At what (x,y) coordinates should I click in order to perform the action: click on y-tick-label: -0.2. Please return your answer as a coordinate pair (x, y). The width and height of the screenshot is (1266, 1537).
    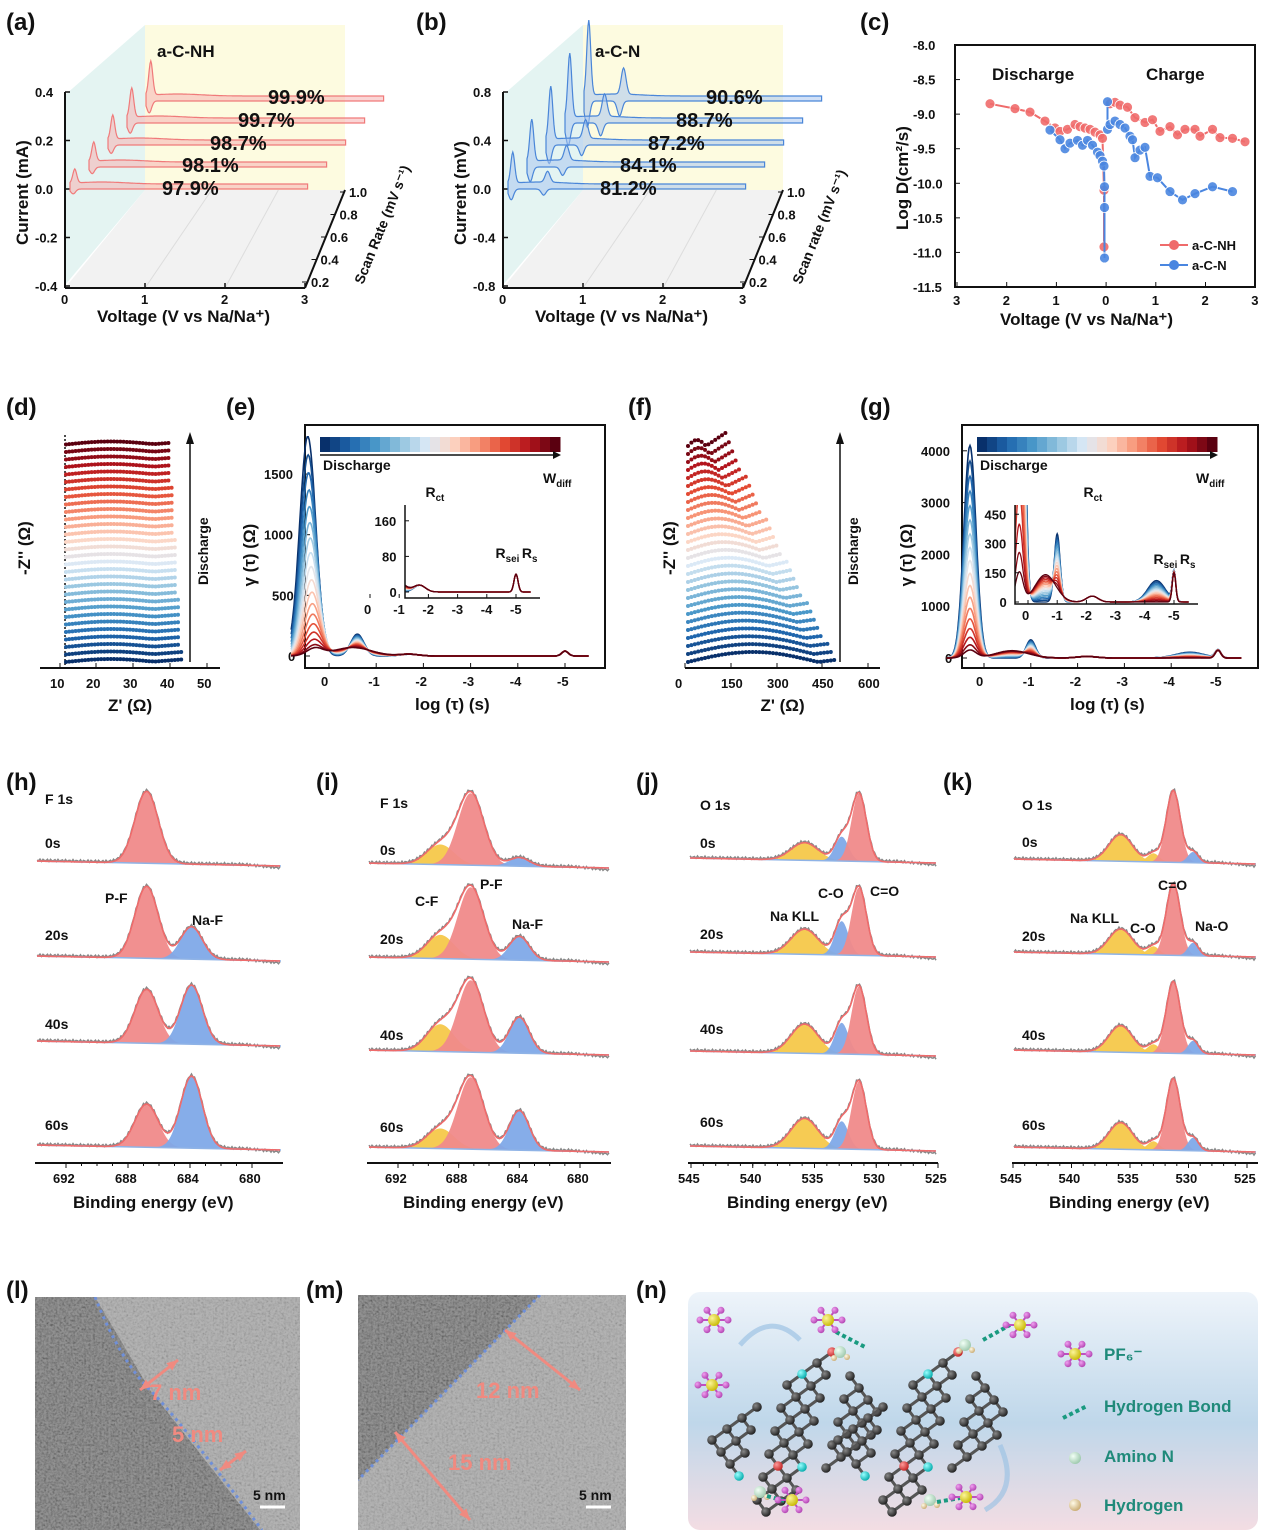
    Looking at the image, I should click on (46, 238).